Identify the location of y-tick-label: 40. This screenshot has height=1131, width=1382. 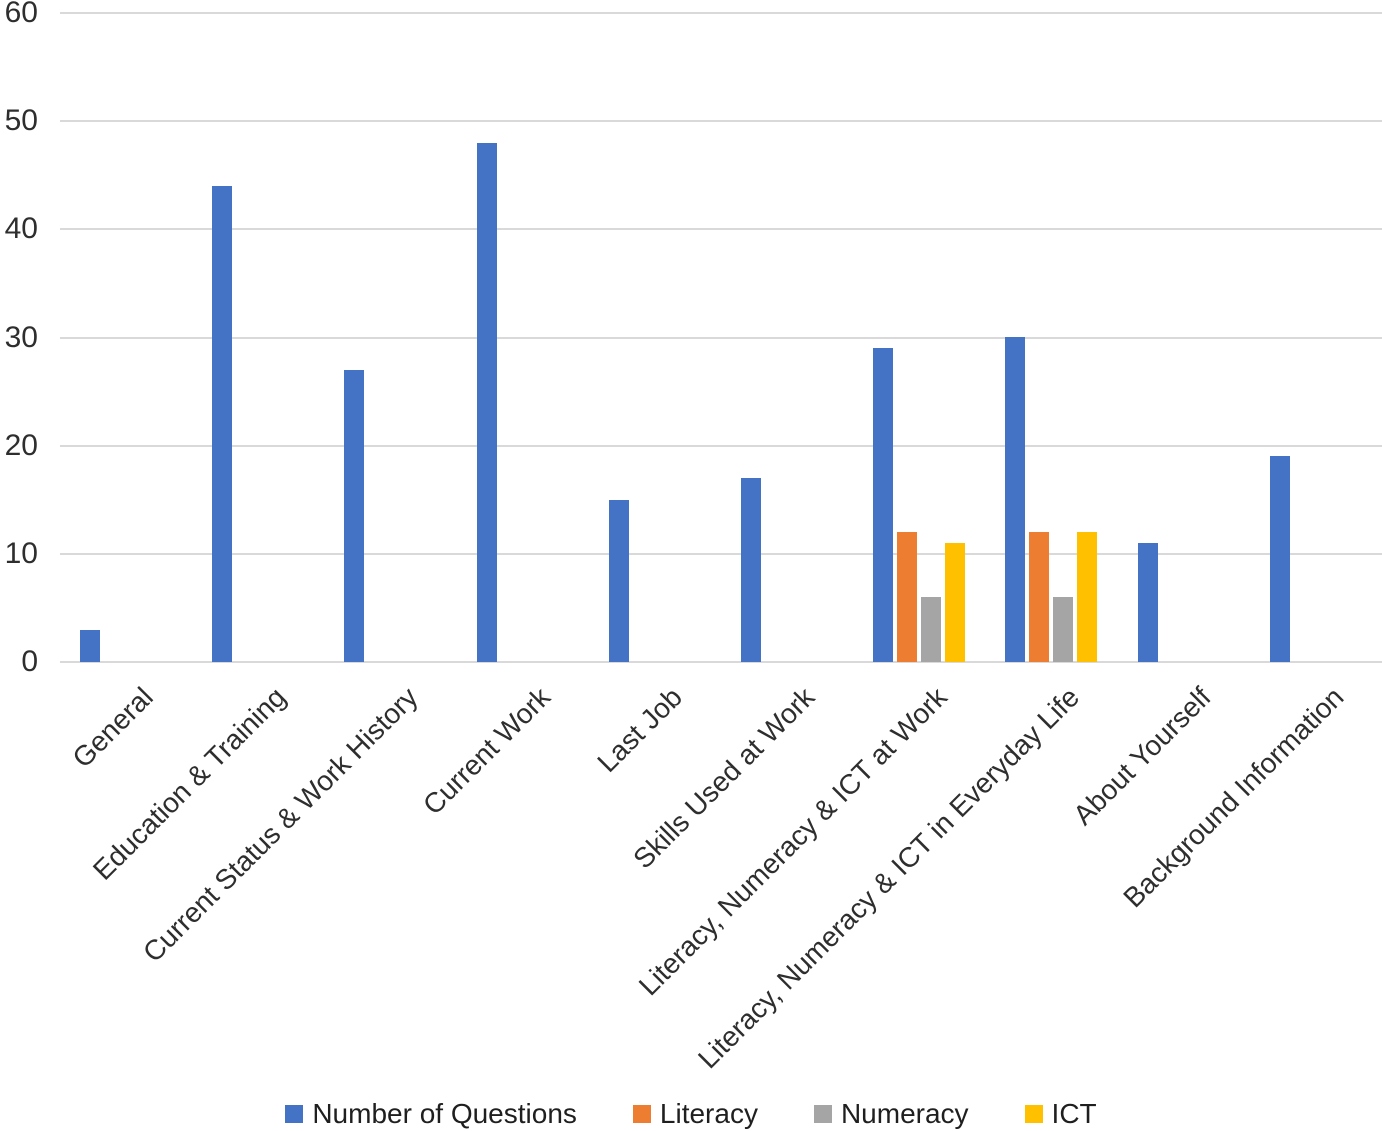
(21, 229).